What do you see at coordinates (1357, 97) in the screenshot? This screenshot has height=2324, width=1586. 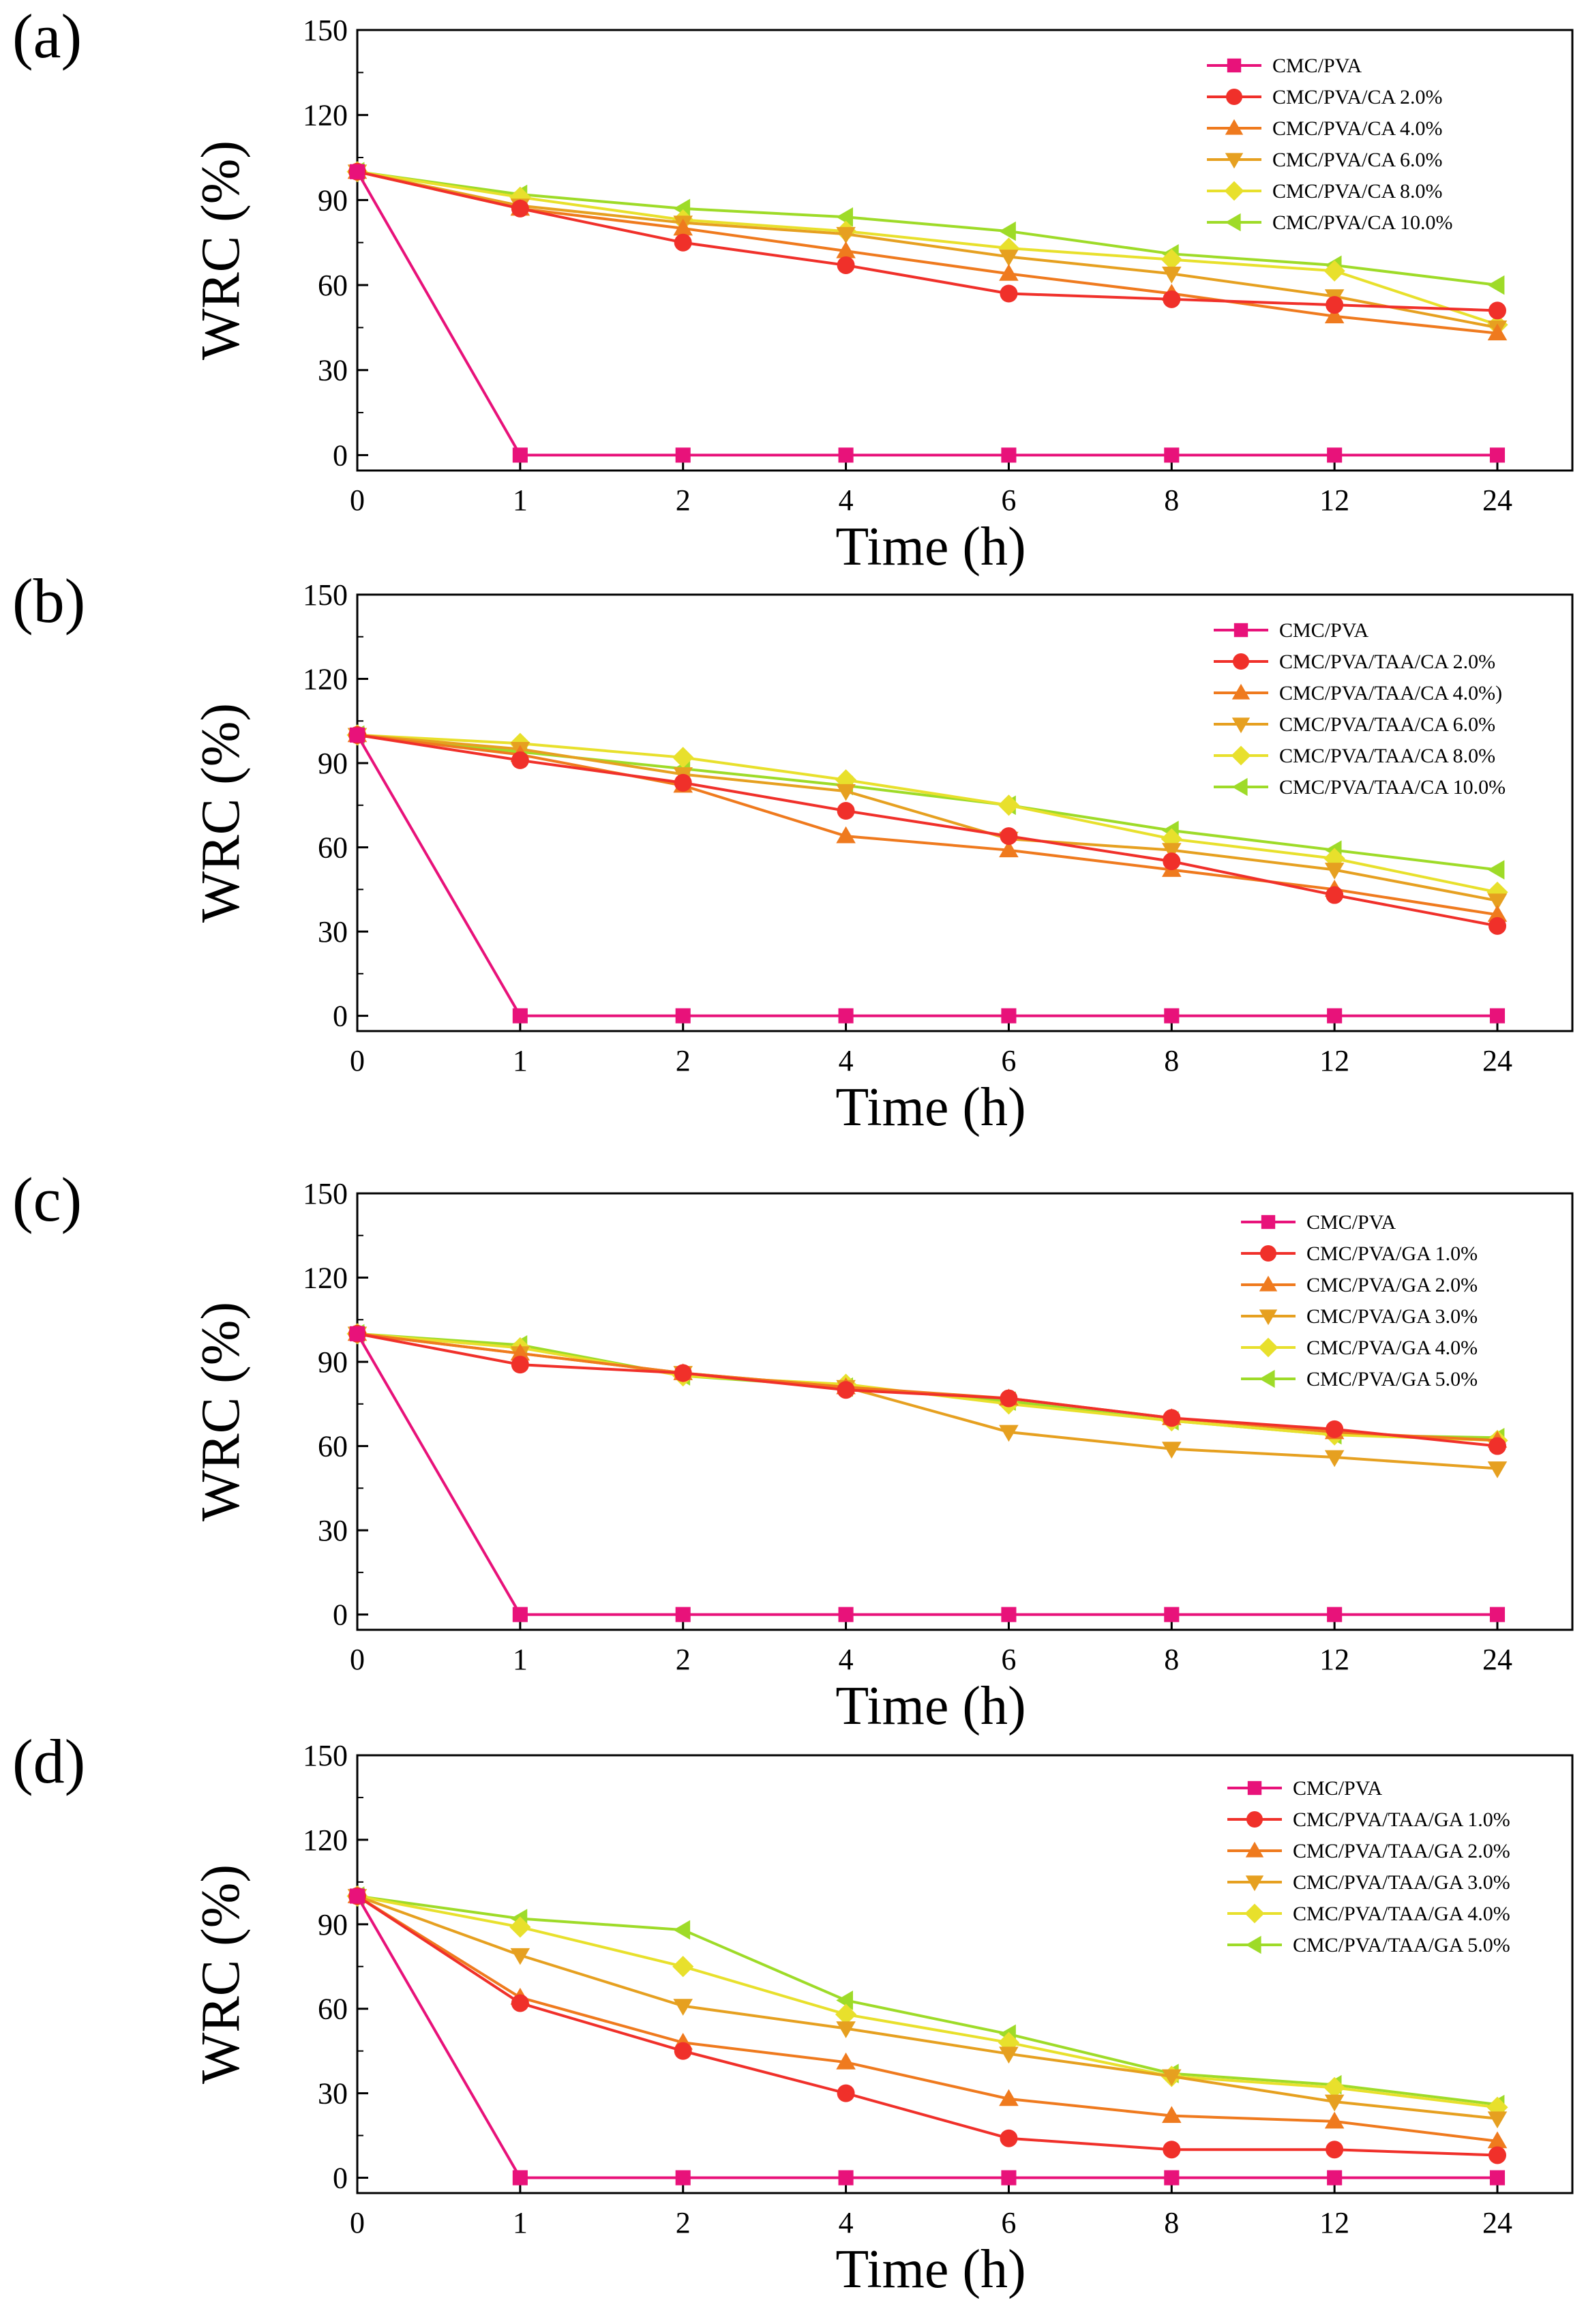 I see `legend-entry: CMC/PVA/CA 2.0%` at bounding box center [1357, 97].